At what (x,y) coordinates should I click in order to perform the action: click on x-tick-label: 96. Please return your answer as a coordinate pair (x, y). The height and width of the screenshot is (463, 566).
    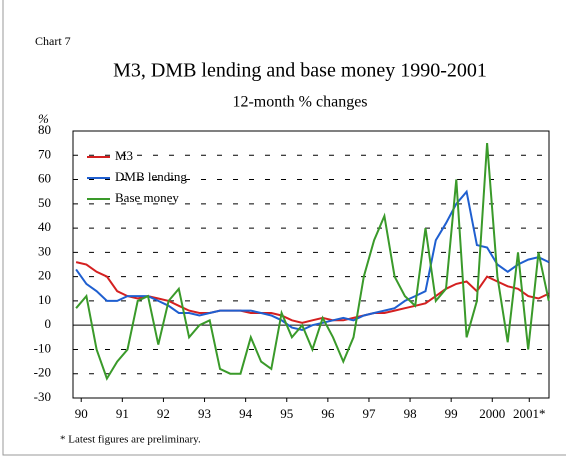
    Looking at the image, I should click on (328, 413).